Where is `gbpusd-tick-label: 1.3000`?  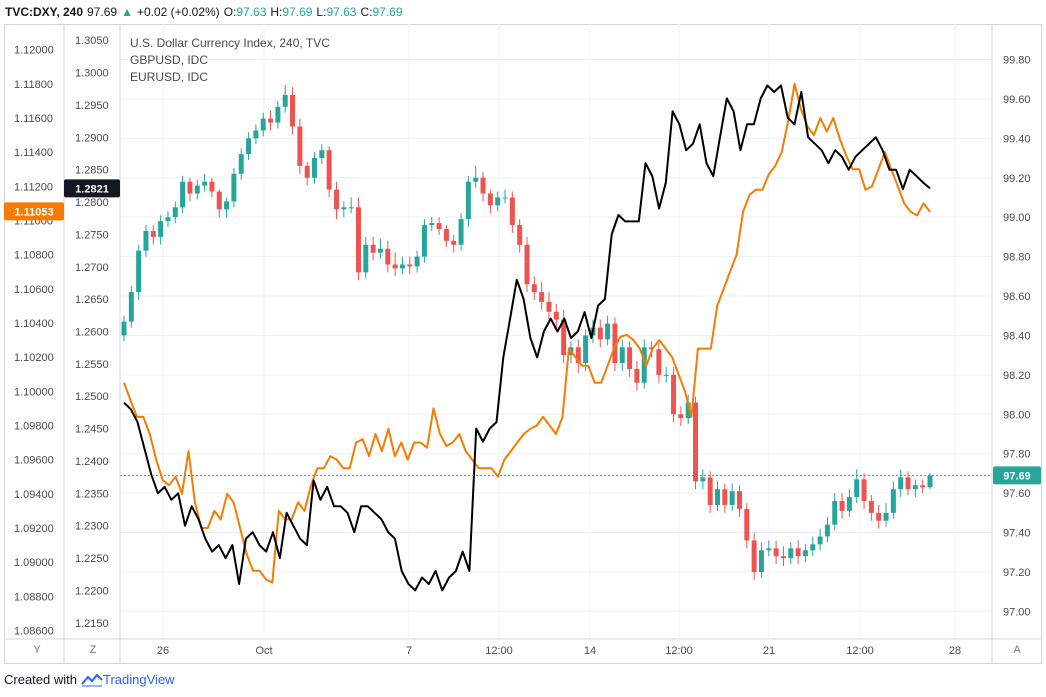 gbpusd-tick-label: 1.3000 is located at coordinates (92, 74).